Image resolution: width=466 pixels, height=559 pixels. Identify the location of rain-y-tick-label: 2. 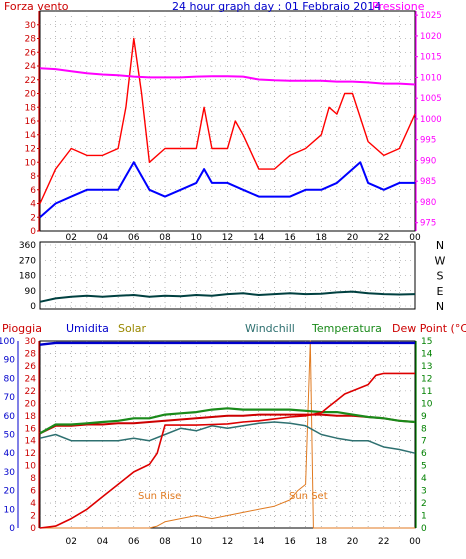
(33, 517).